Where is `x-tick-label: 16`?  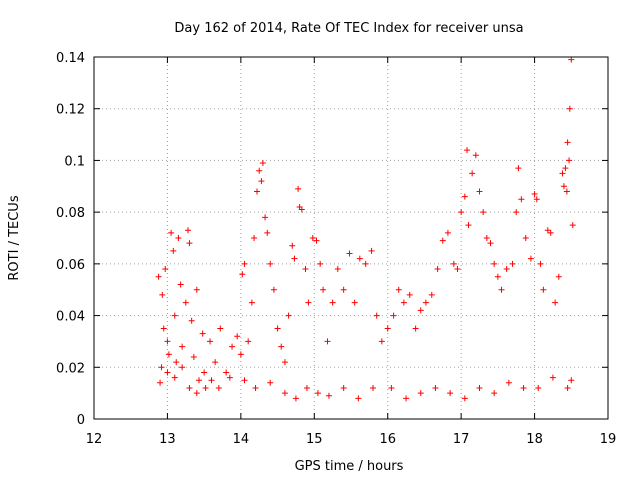
x-tick-label: 16 is located at coordinates (387, 439).